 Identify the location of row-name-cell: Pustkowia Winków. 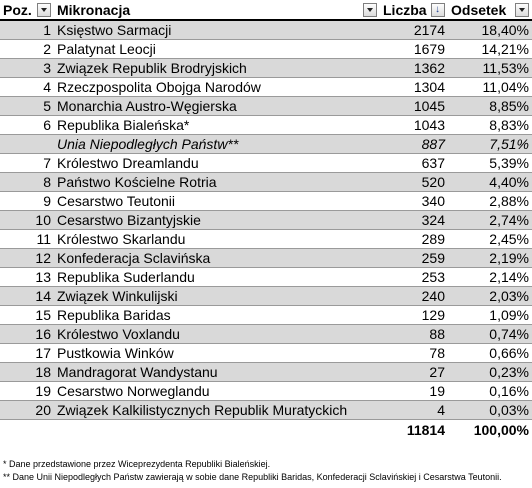
(217, 353).